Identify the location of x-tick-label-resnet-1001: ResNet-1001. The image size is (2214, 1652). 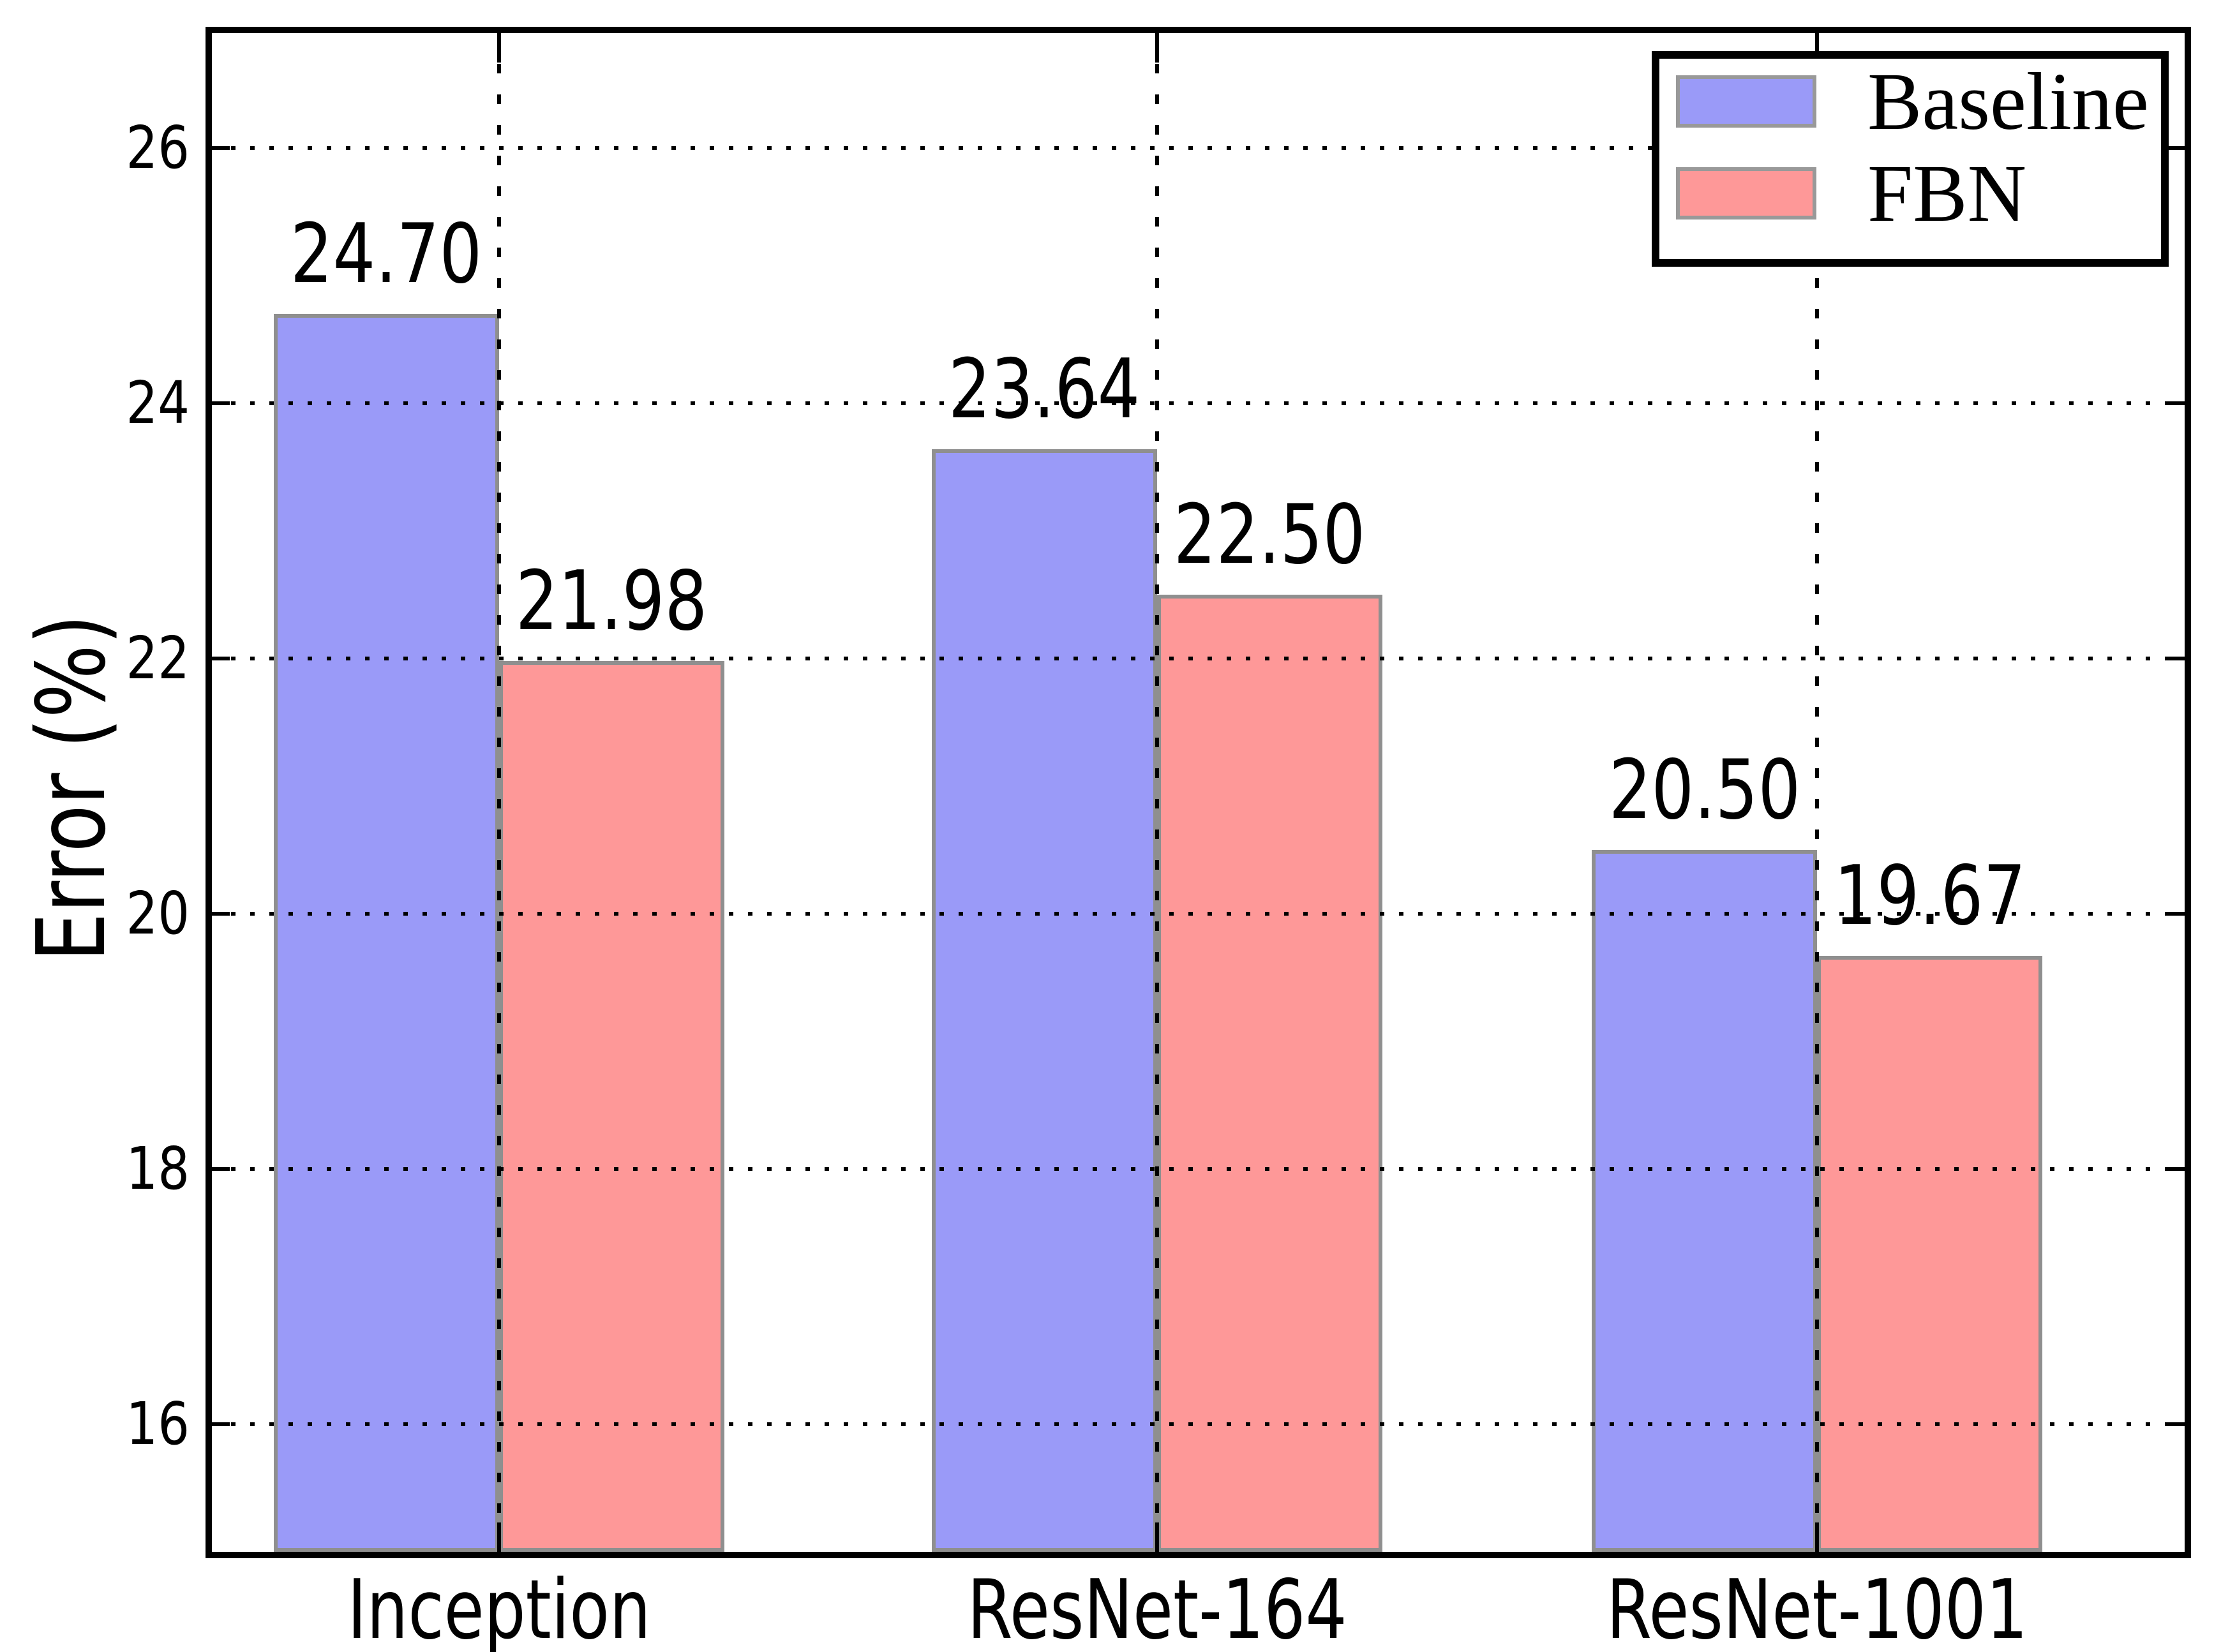
(1817, 1608).